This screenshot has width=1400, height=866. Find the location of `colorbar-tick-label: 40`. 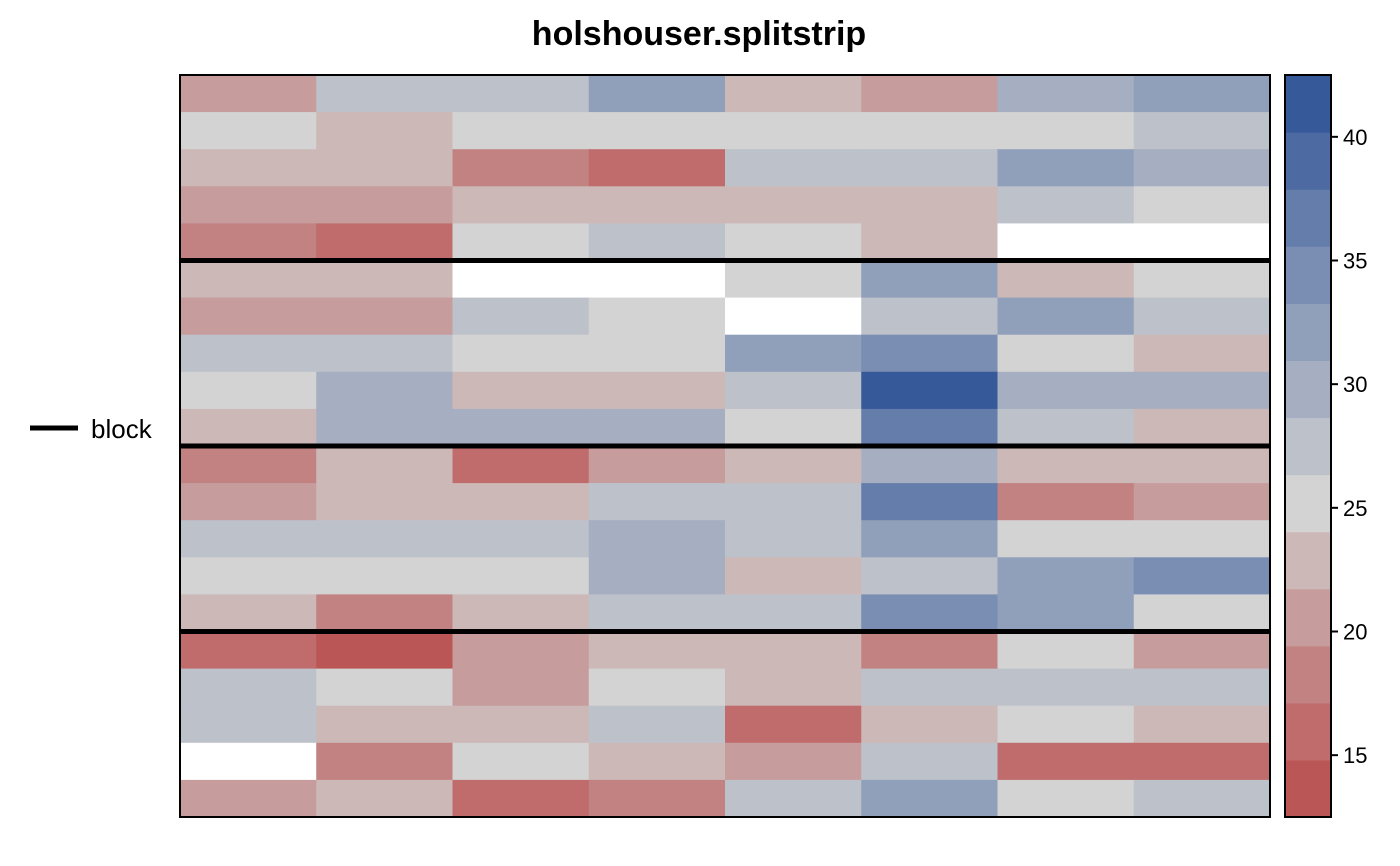

colorbar-tick-label: 40 is located at coordinates (1355, 137).